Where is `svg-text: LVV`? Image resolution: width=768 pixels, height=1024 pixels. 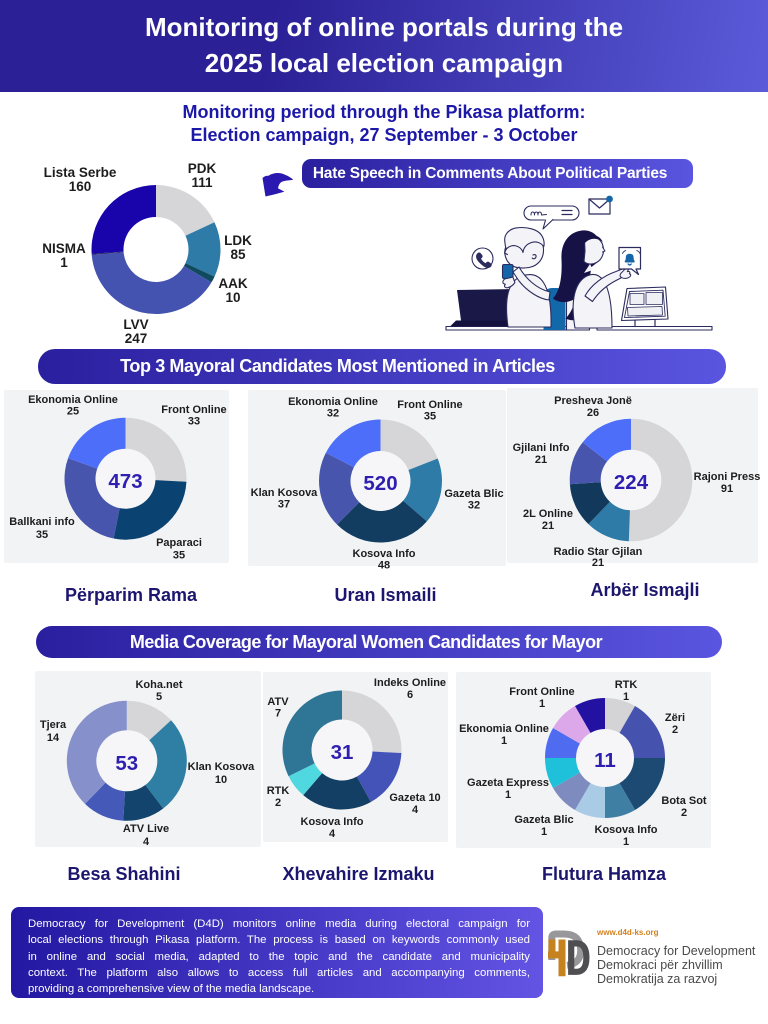
svg-text: LVV is located at coordinates (135, 324).